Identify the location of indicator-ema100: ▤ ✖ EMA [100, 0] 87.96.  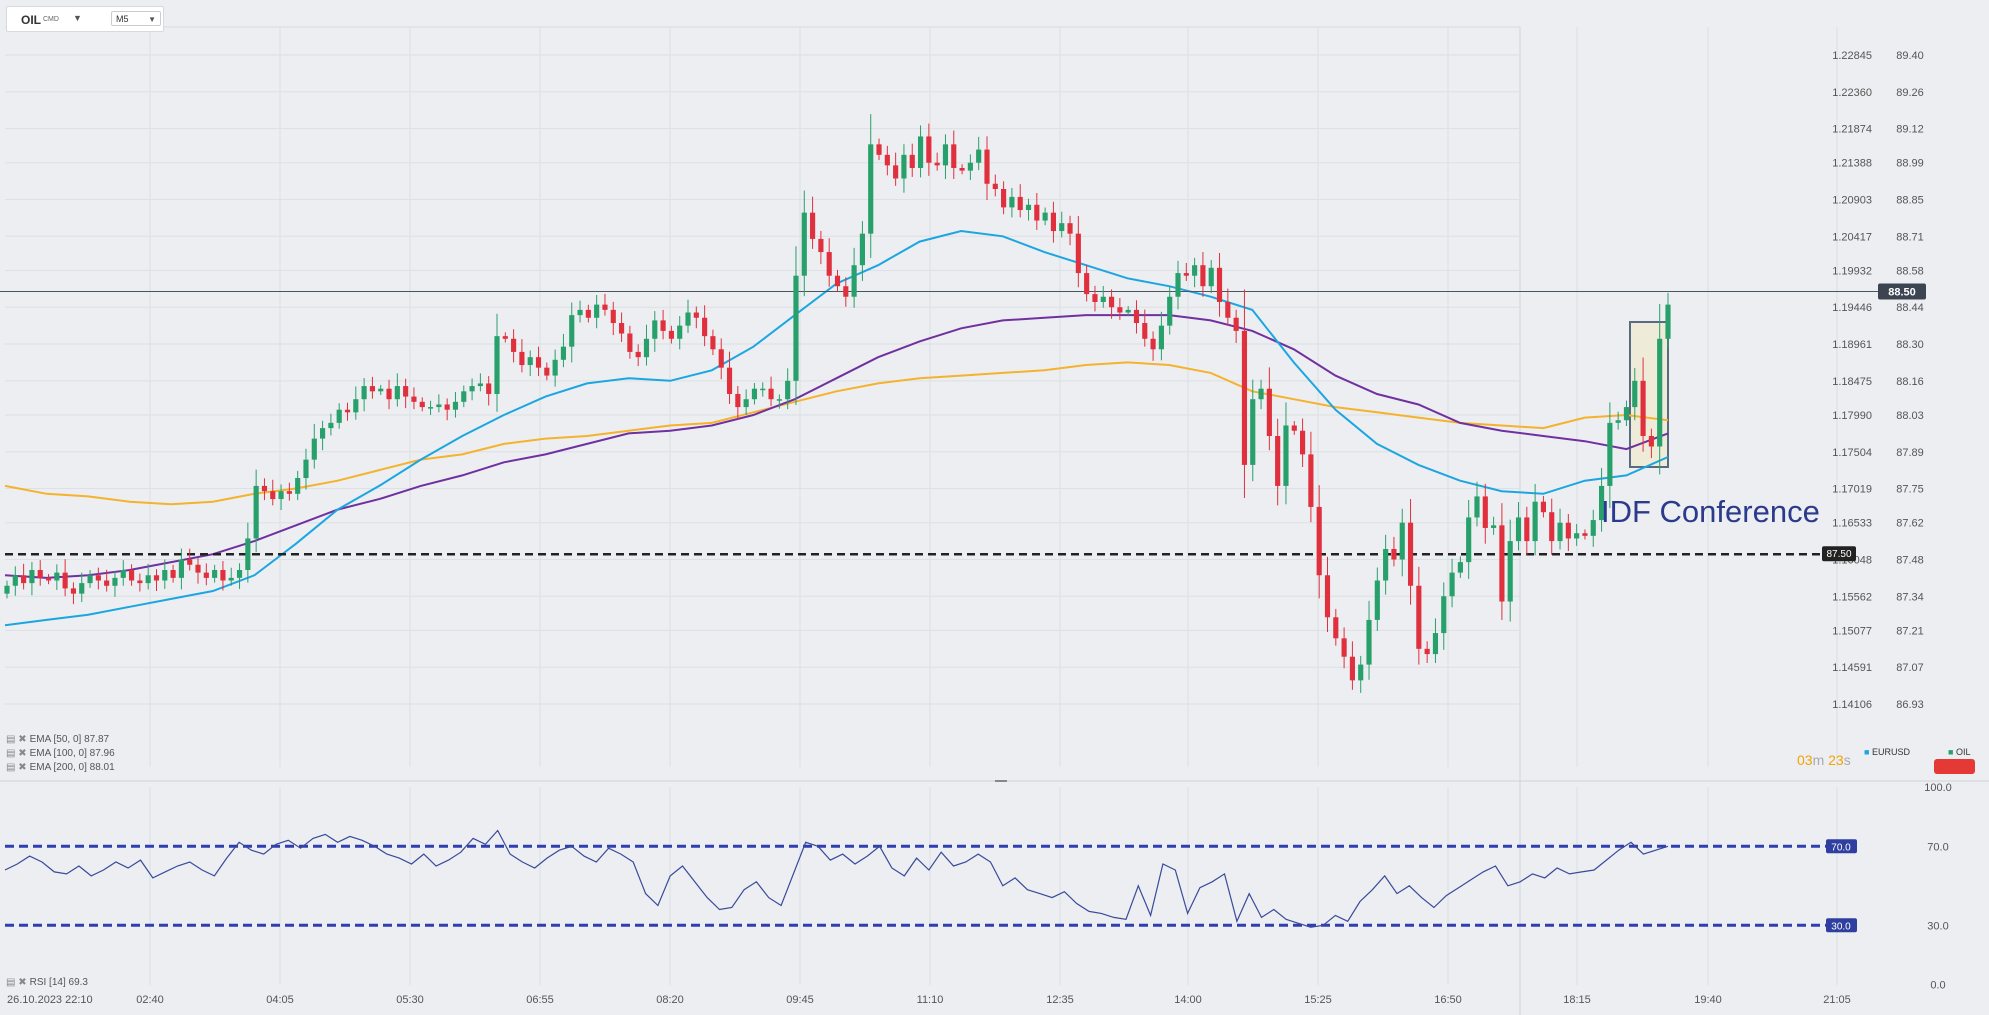
(60, 753).